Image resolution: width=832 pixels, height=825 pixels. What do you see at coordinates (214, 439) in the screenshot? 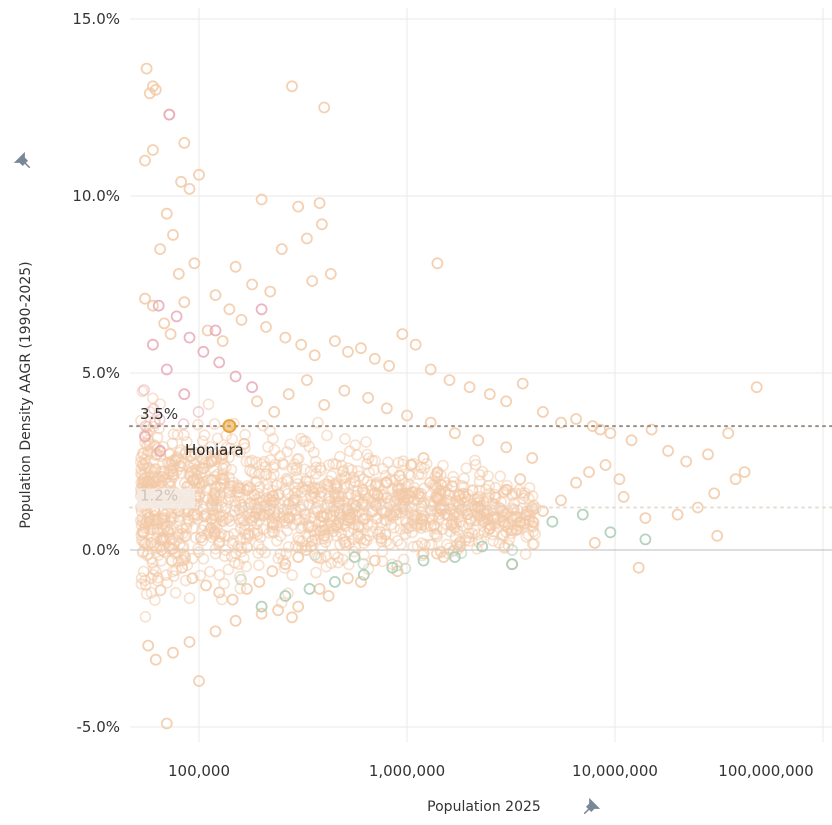
I see `highlight-group: Honiara` at bounding box center [214, 439].